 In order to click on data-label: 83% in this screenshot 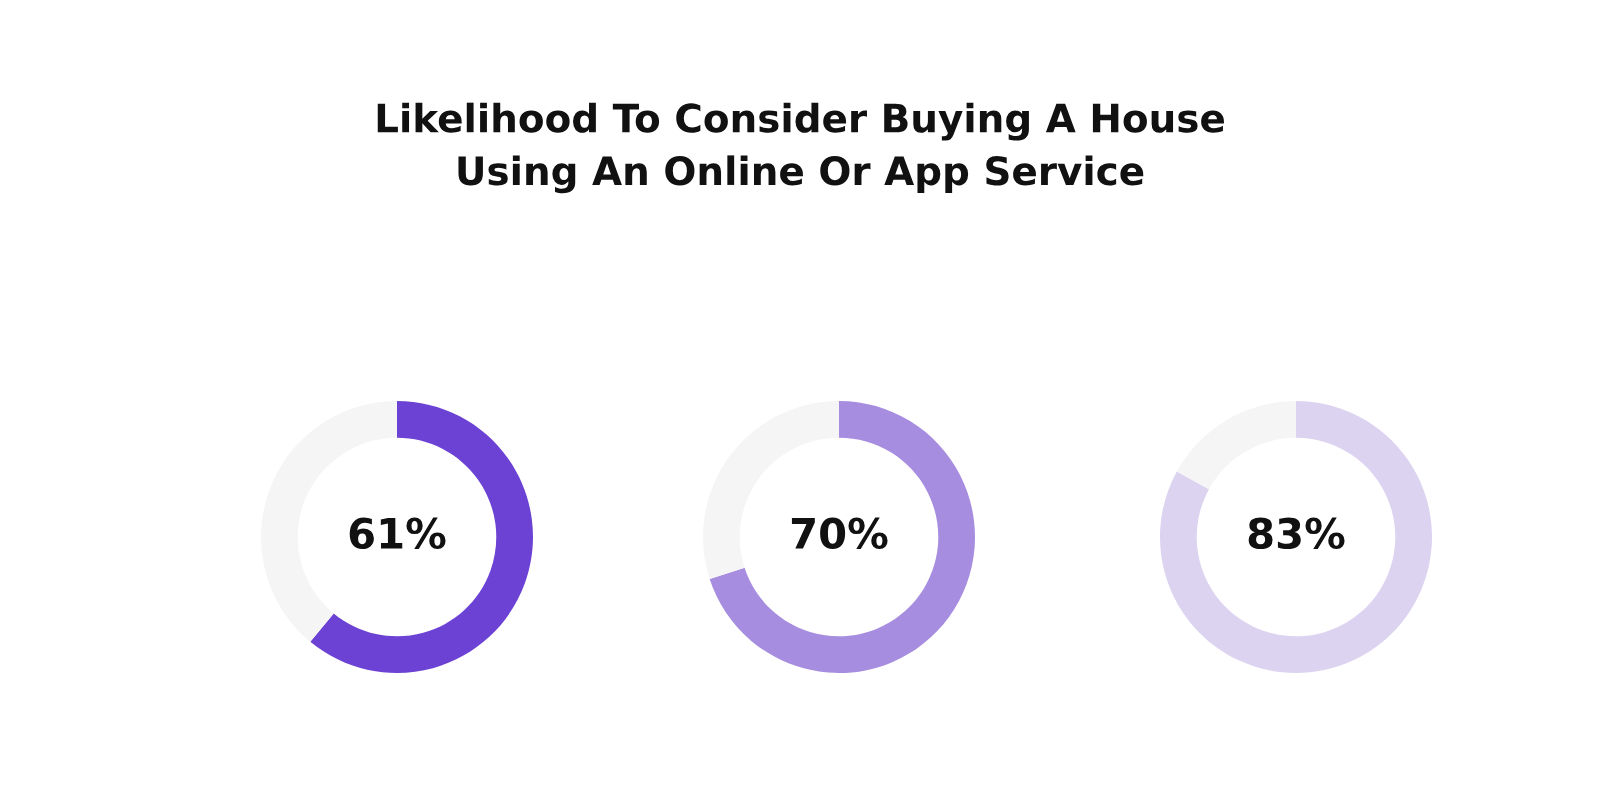, I will do `click(1296, 533)`.